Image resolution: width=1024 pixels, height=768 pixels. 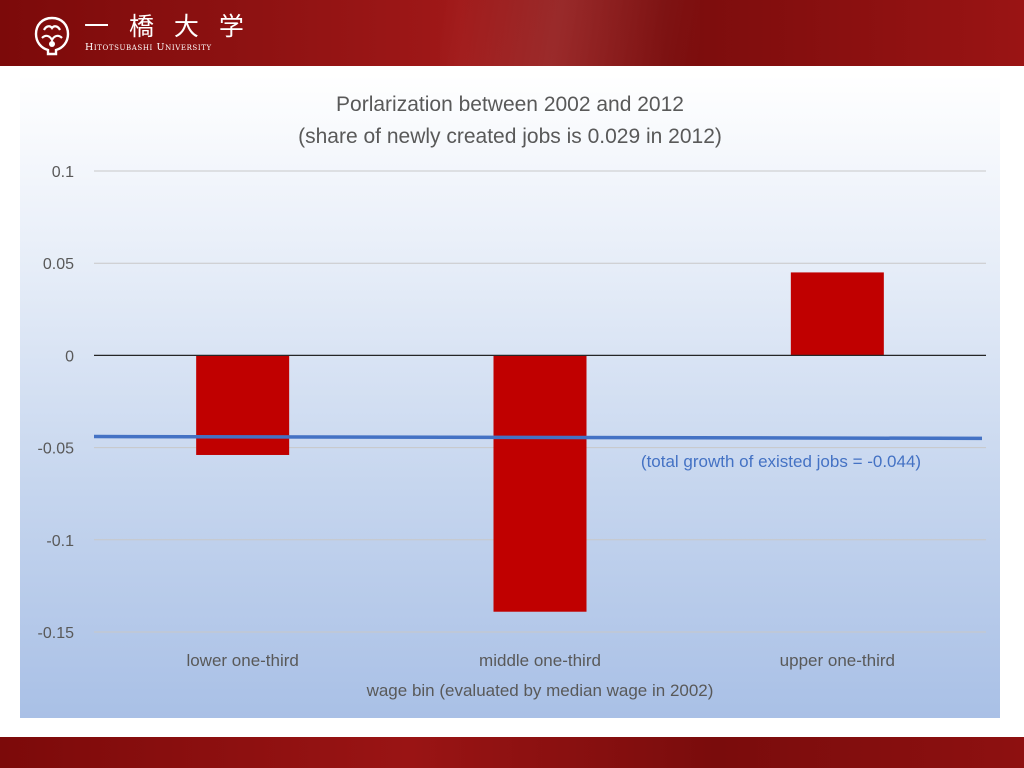 What do you see at coordinates (781, 461) in the screenshot?
I see `annotation-text: (total growth of existed jobs = -0.044)` at bounding box center [781, 461].